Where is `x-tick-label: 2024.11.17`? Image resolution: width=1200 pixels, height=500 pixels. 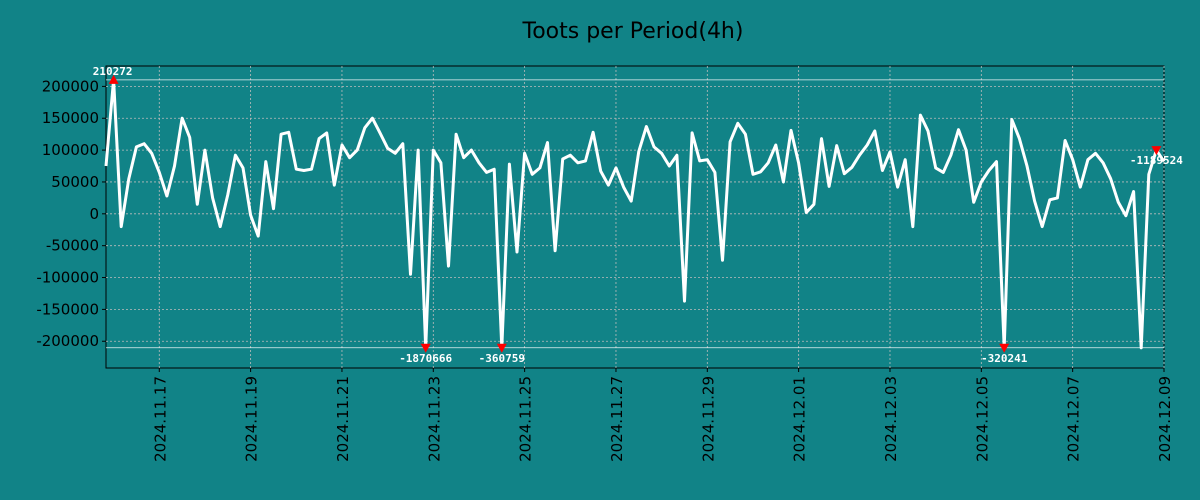 x-tick-label: 2024.11.17 is located at coordinates (160, 419).